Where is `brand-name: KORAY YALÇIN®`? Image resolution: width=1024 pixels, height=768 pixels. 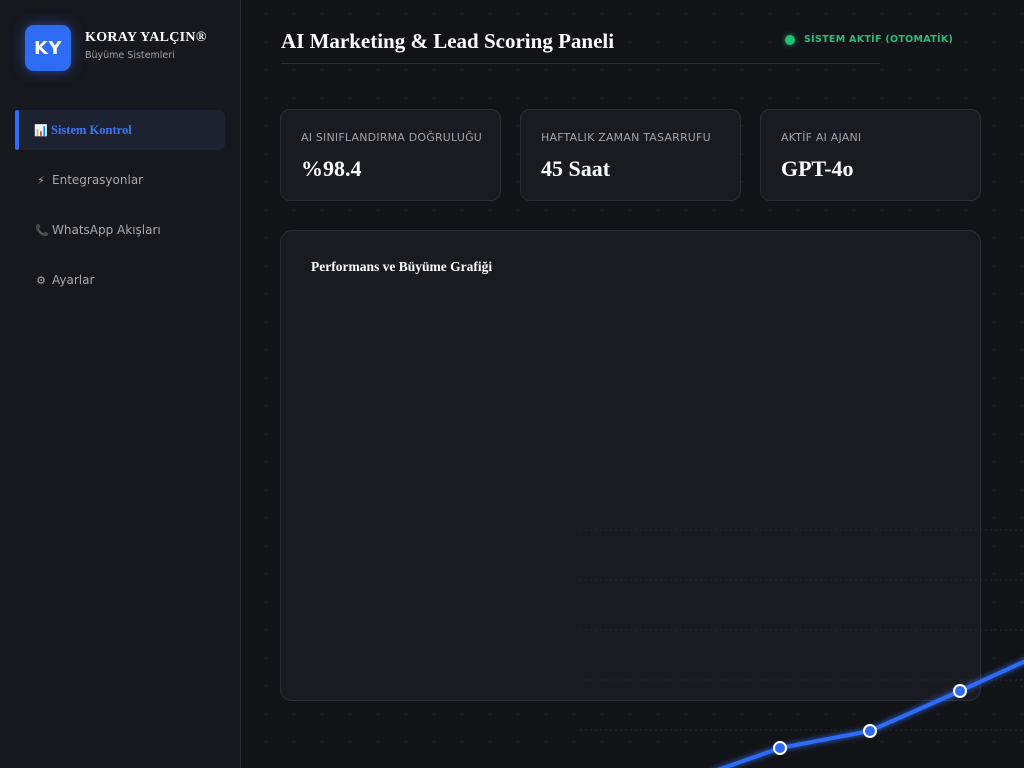 brand-name: KORAY YALÇIN® is located at coordinates (146, 37).